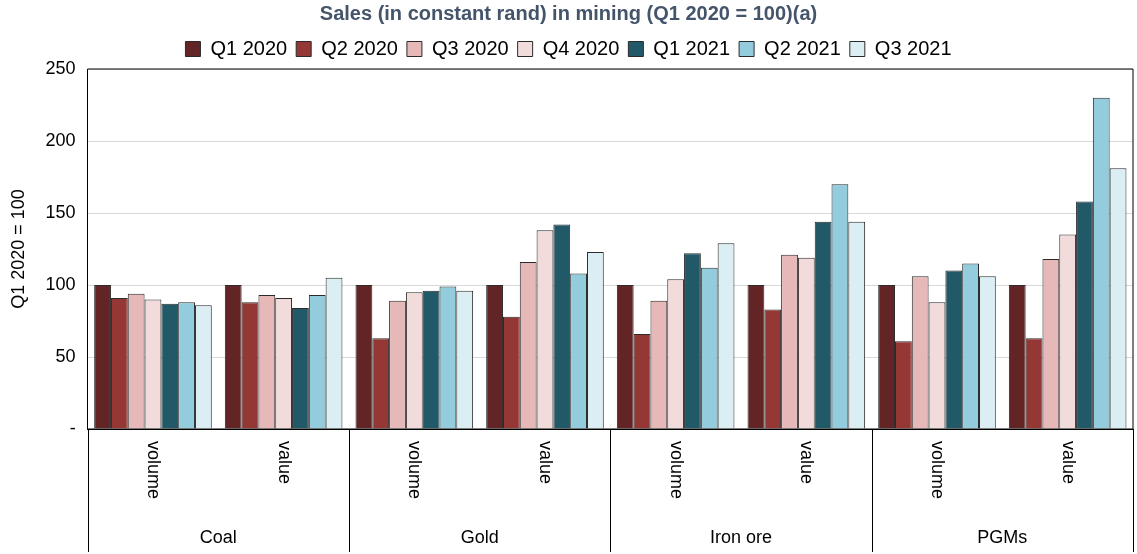 This screenshot has width=1137, height=554. I want to click on legend-label: Q2 2021, so click(802, 47).